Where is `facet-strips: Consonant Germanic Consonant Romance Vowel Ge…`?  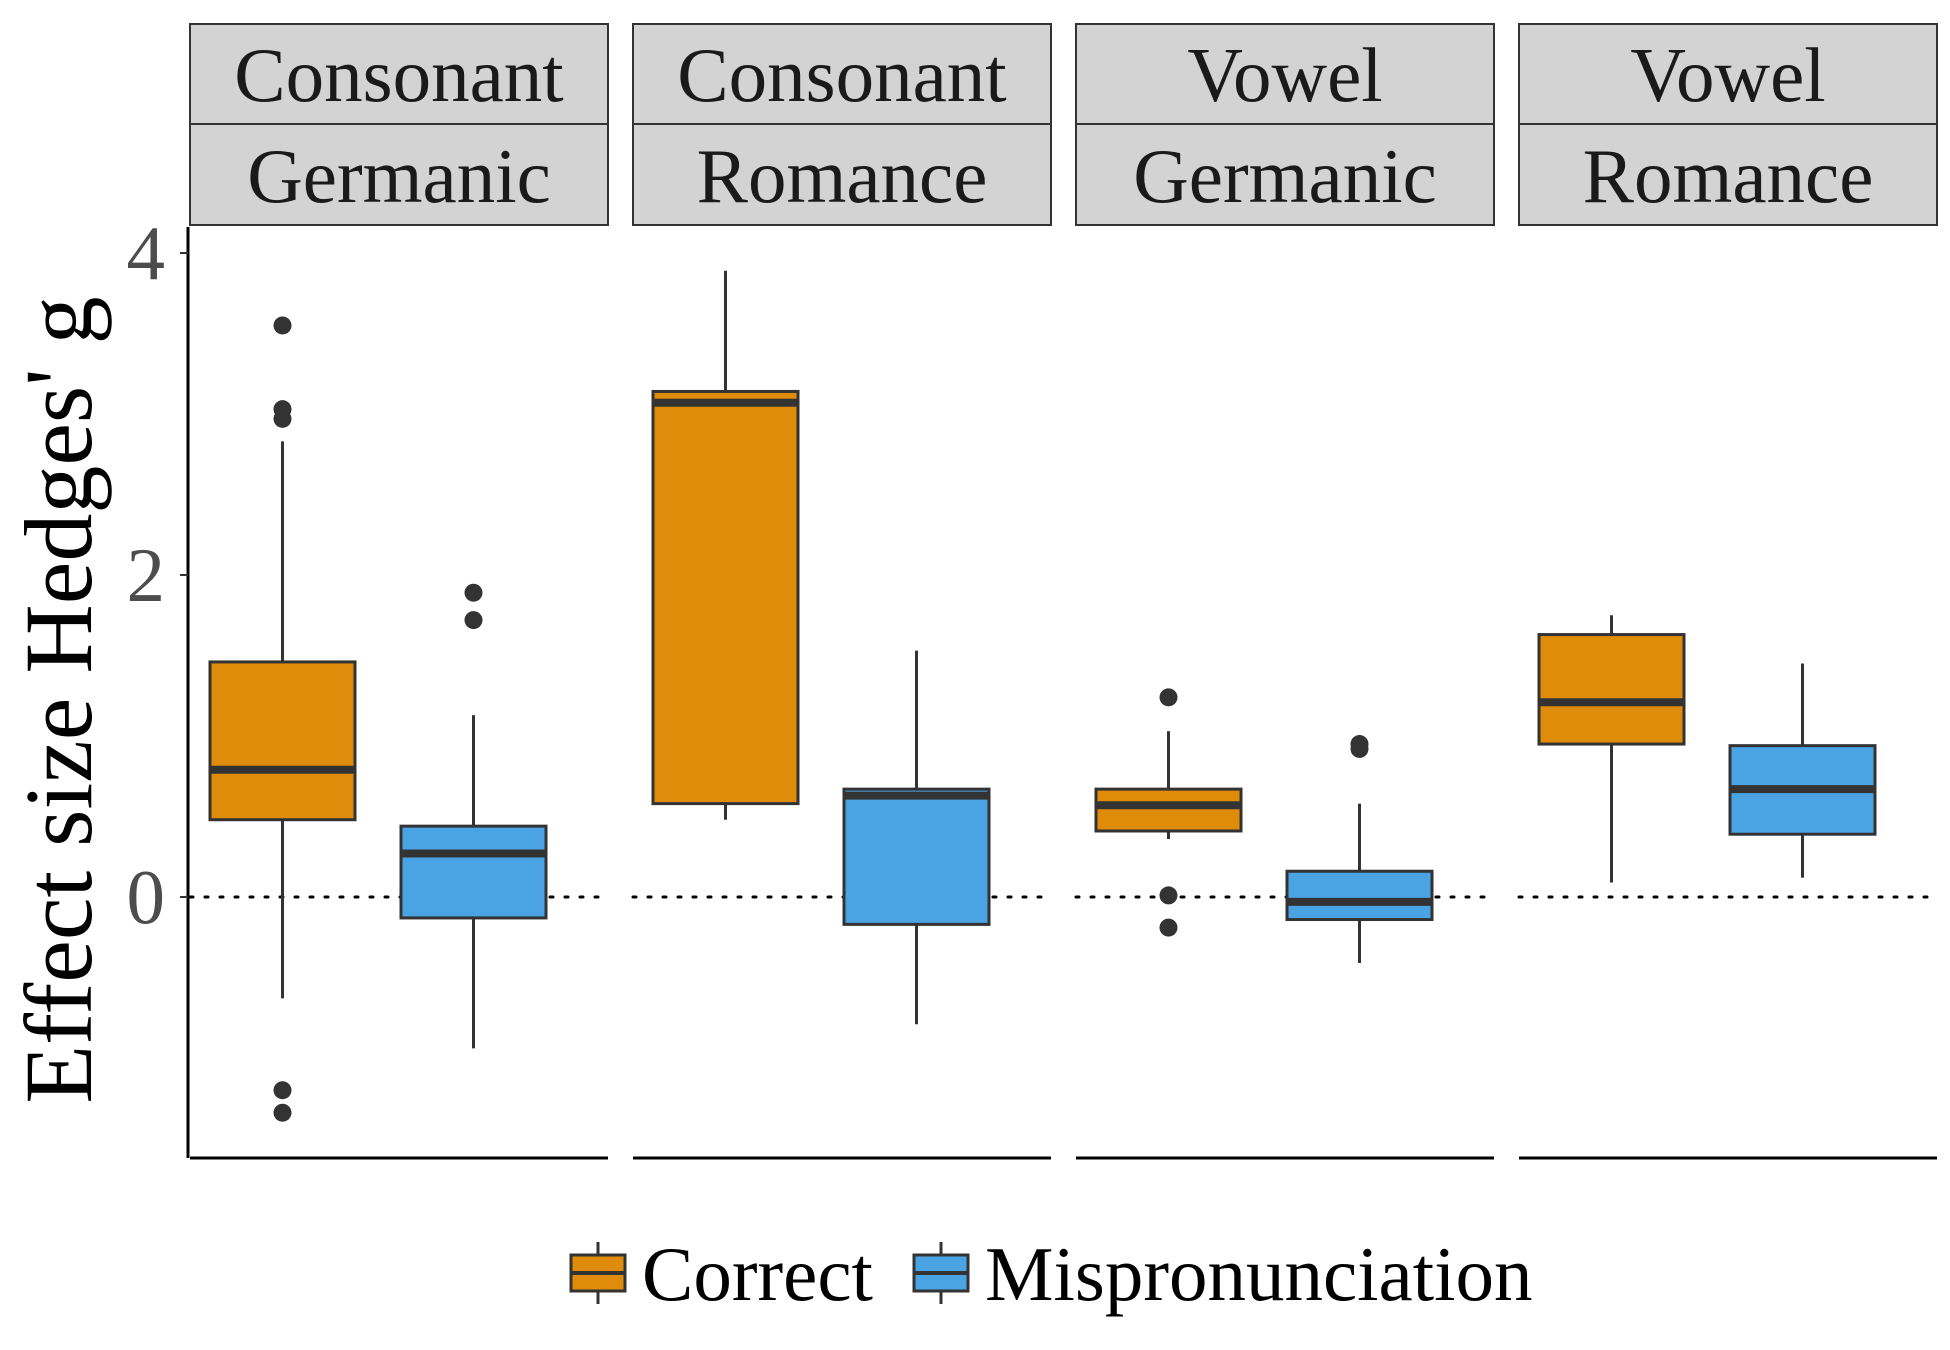 facet-strips: Consonant Germanic Consonant Romance Vowel Ge… is located at coordinates (1063, 124).